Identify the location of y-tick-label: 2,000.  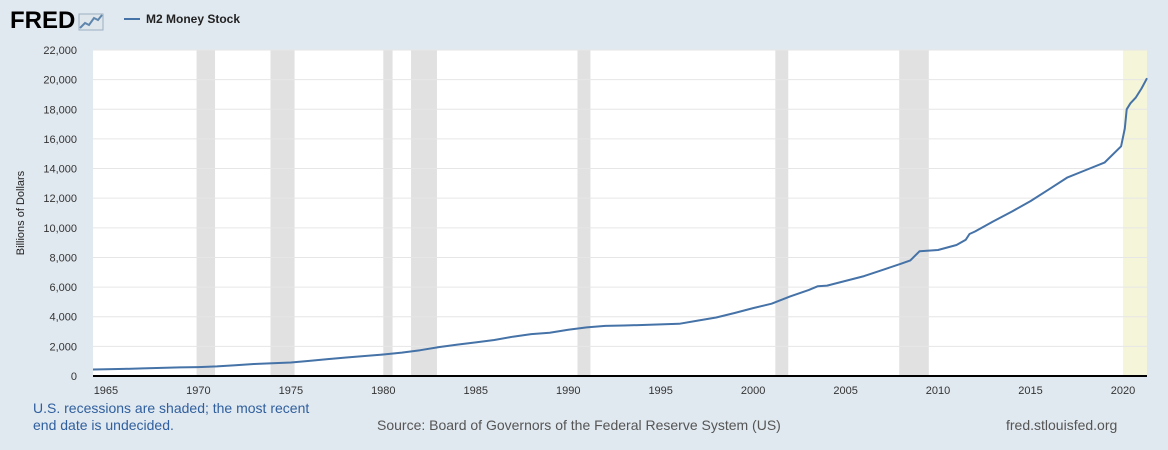
(63, 347).